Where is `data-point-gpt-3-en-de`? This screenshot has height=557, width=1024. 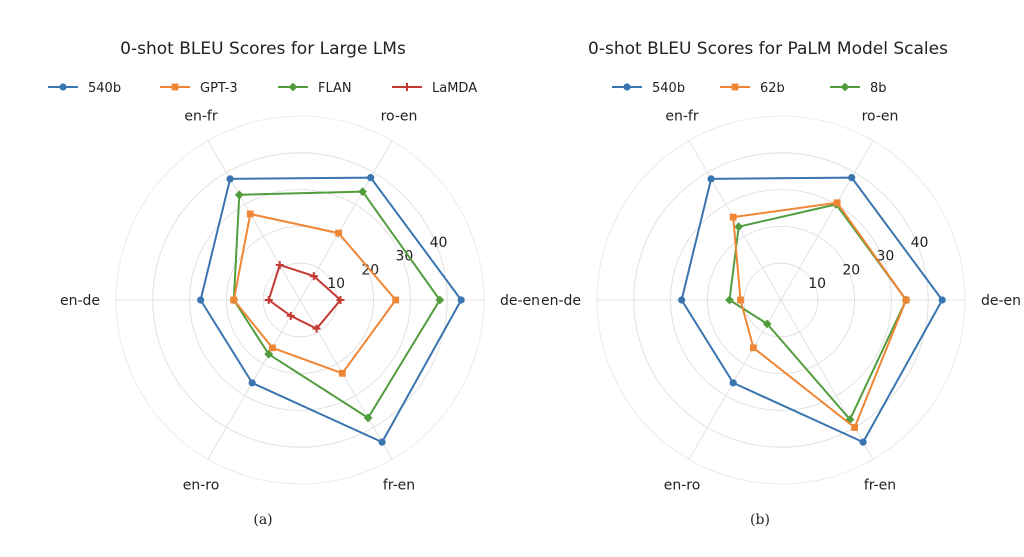
data-point-gpt-3-en-de is located at coordinates (234, 300).